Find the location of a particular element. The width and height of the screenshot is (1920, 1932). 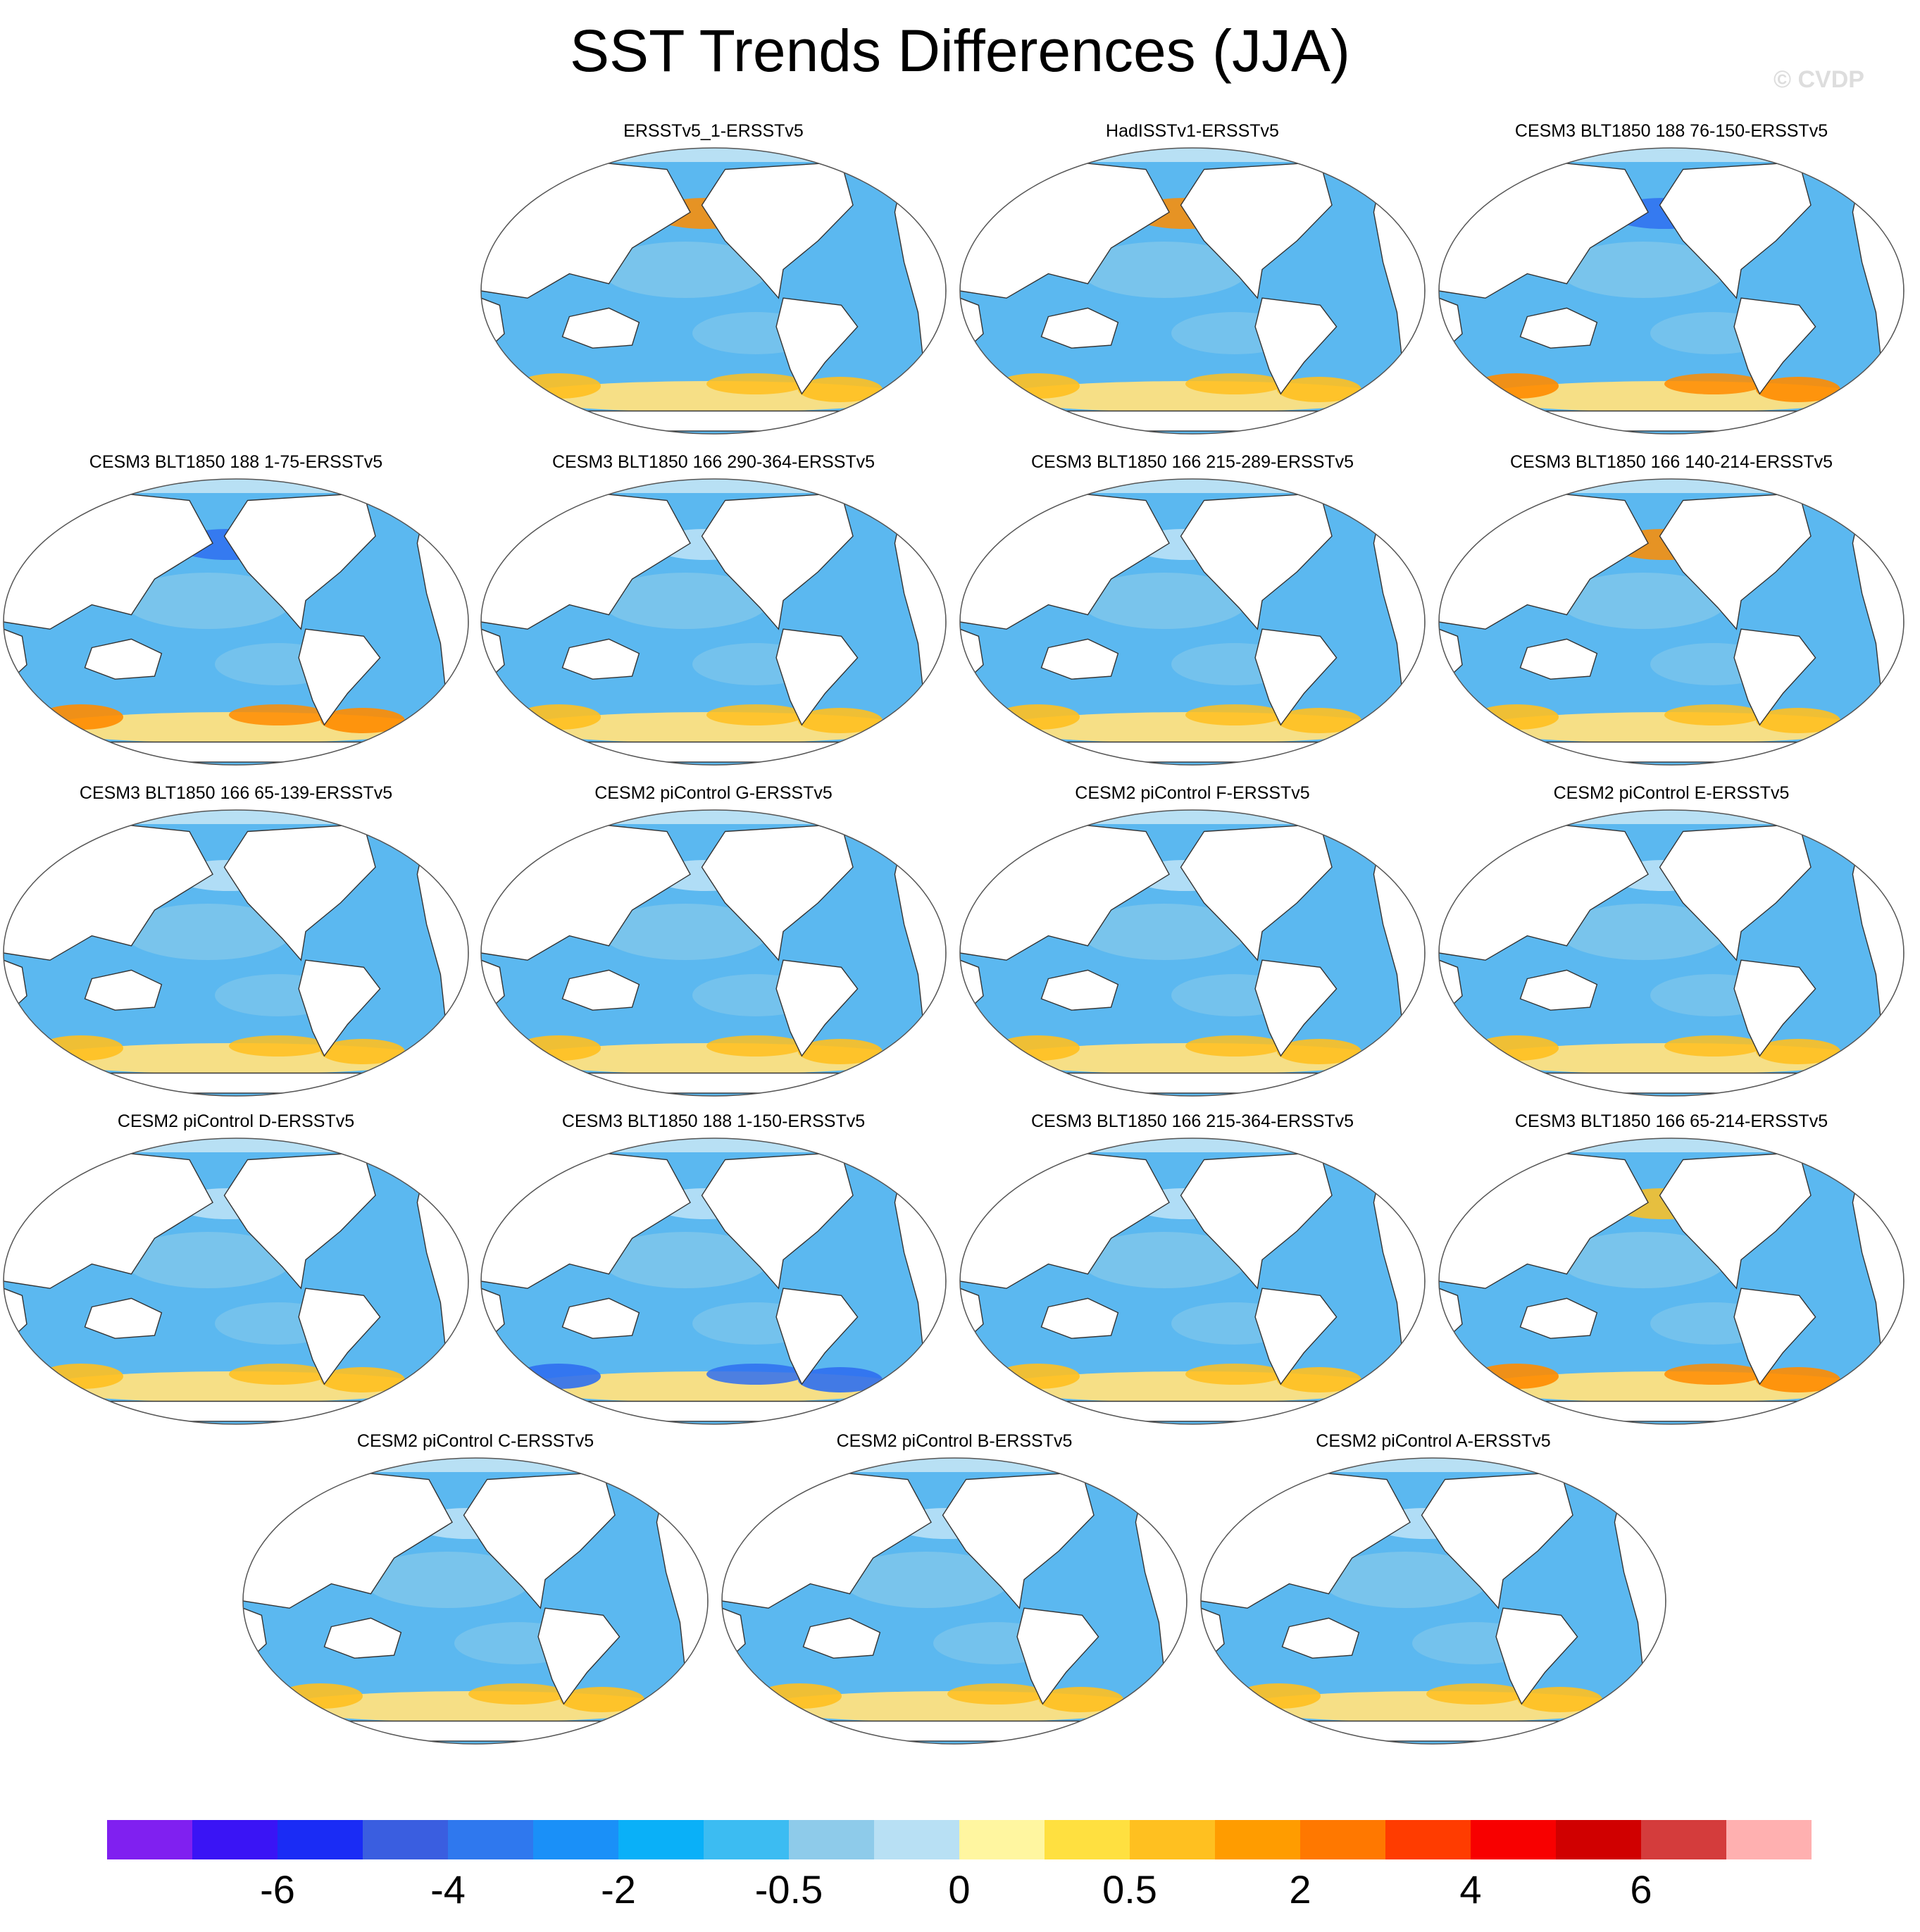

colorbar-tick-label: 2 is located at coordinates (1300, 1890).